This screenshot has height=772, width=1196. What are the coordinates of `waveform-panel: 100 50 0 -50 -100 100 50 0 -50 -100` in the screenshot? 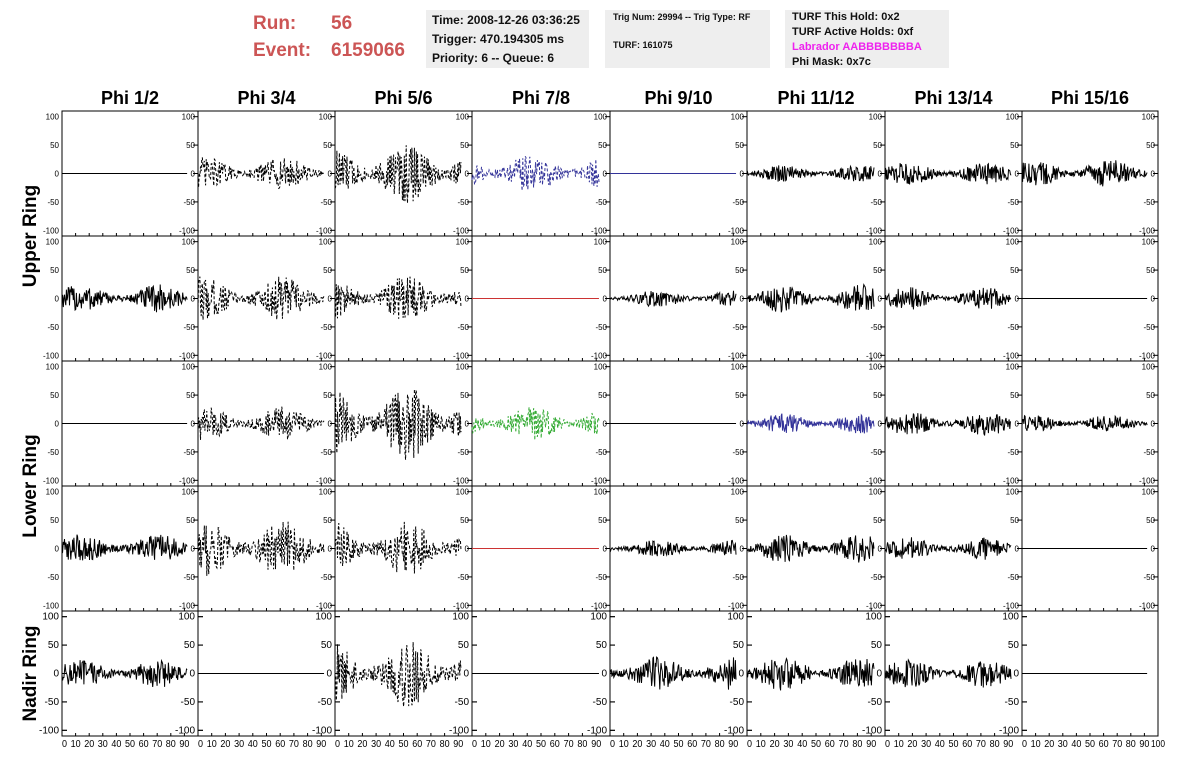 It's located at (121, 173).